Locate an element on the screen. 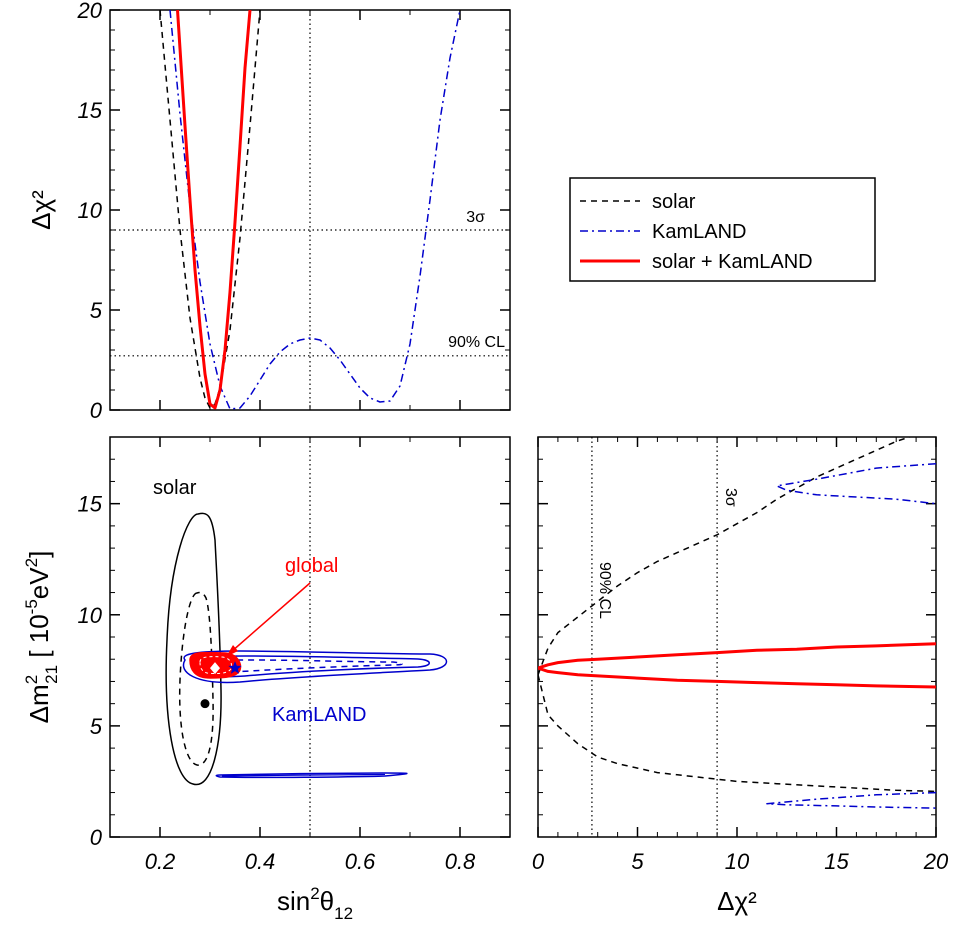 This screenshot has height=934, width=956. top-series-solar is located at coordinates (210, 209).